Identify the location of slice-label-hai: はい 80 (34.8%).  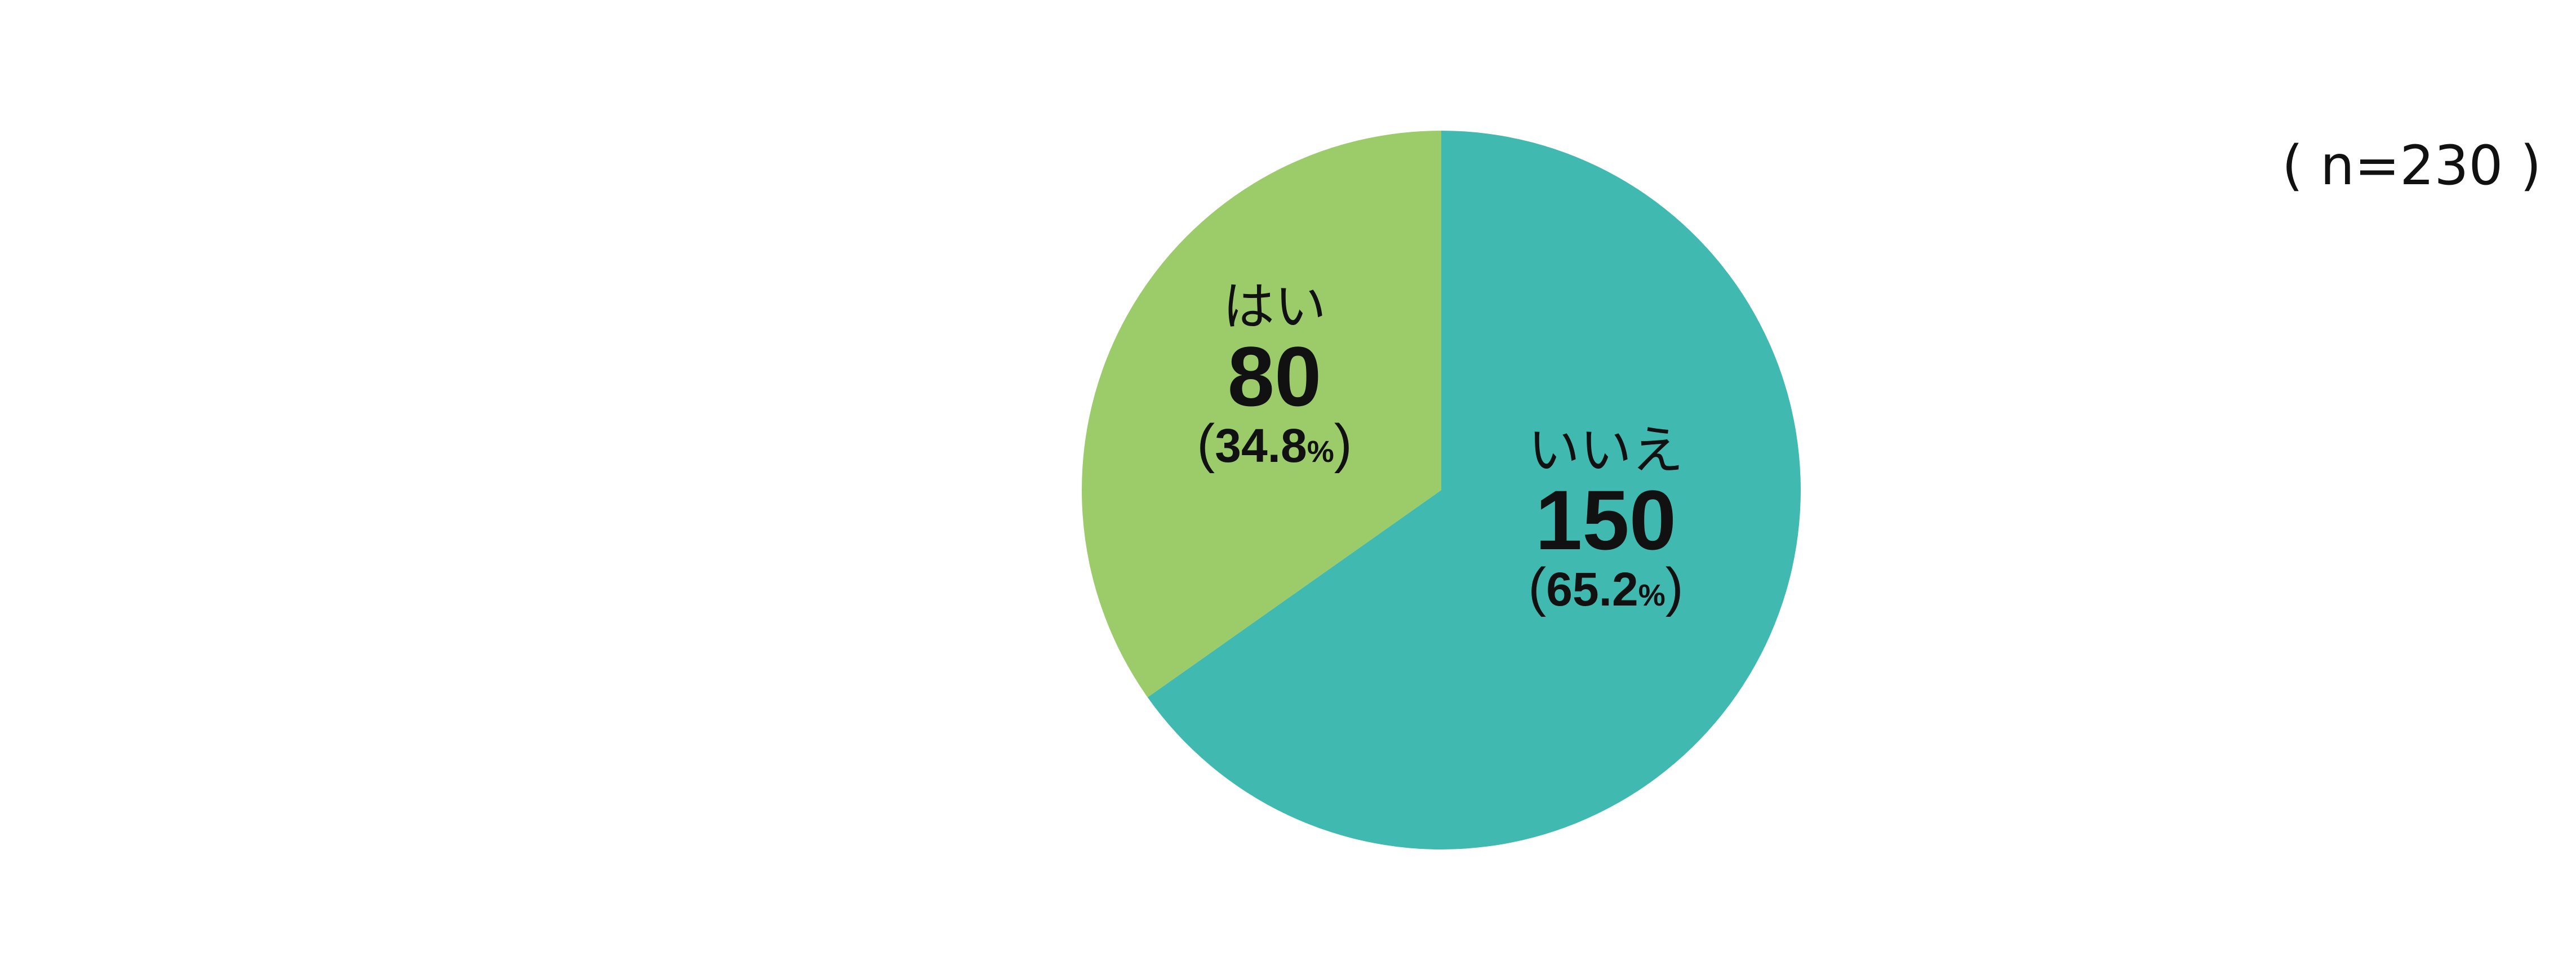
(1274, 370).